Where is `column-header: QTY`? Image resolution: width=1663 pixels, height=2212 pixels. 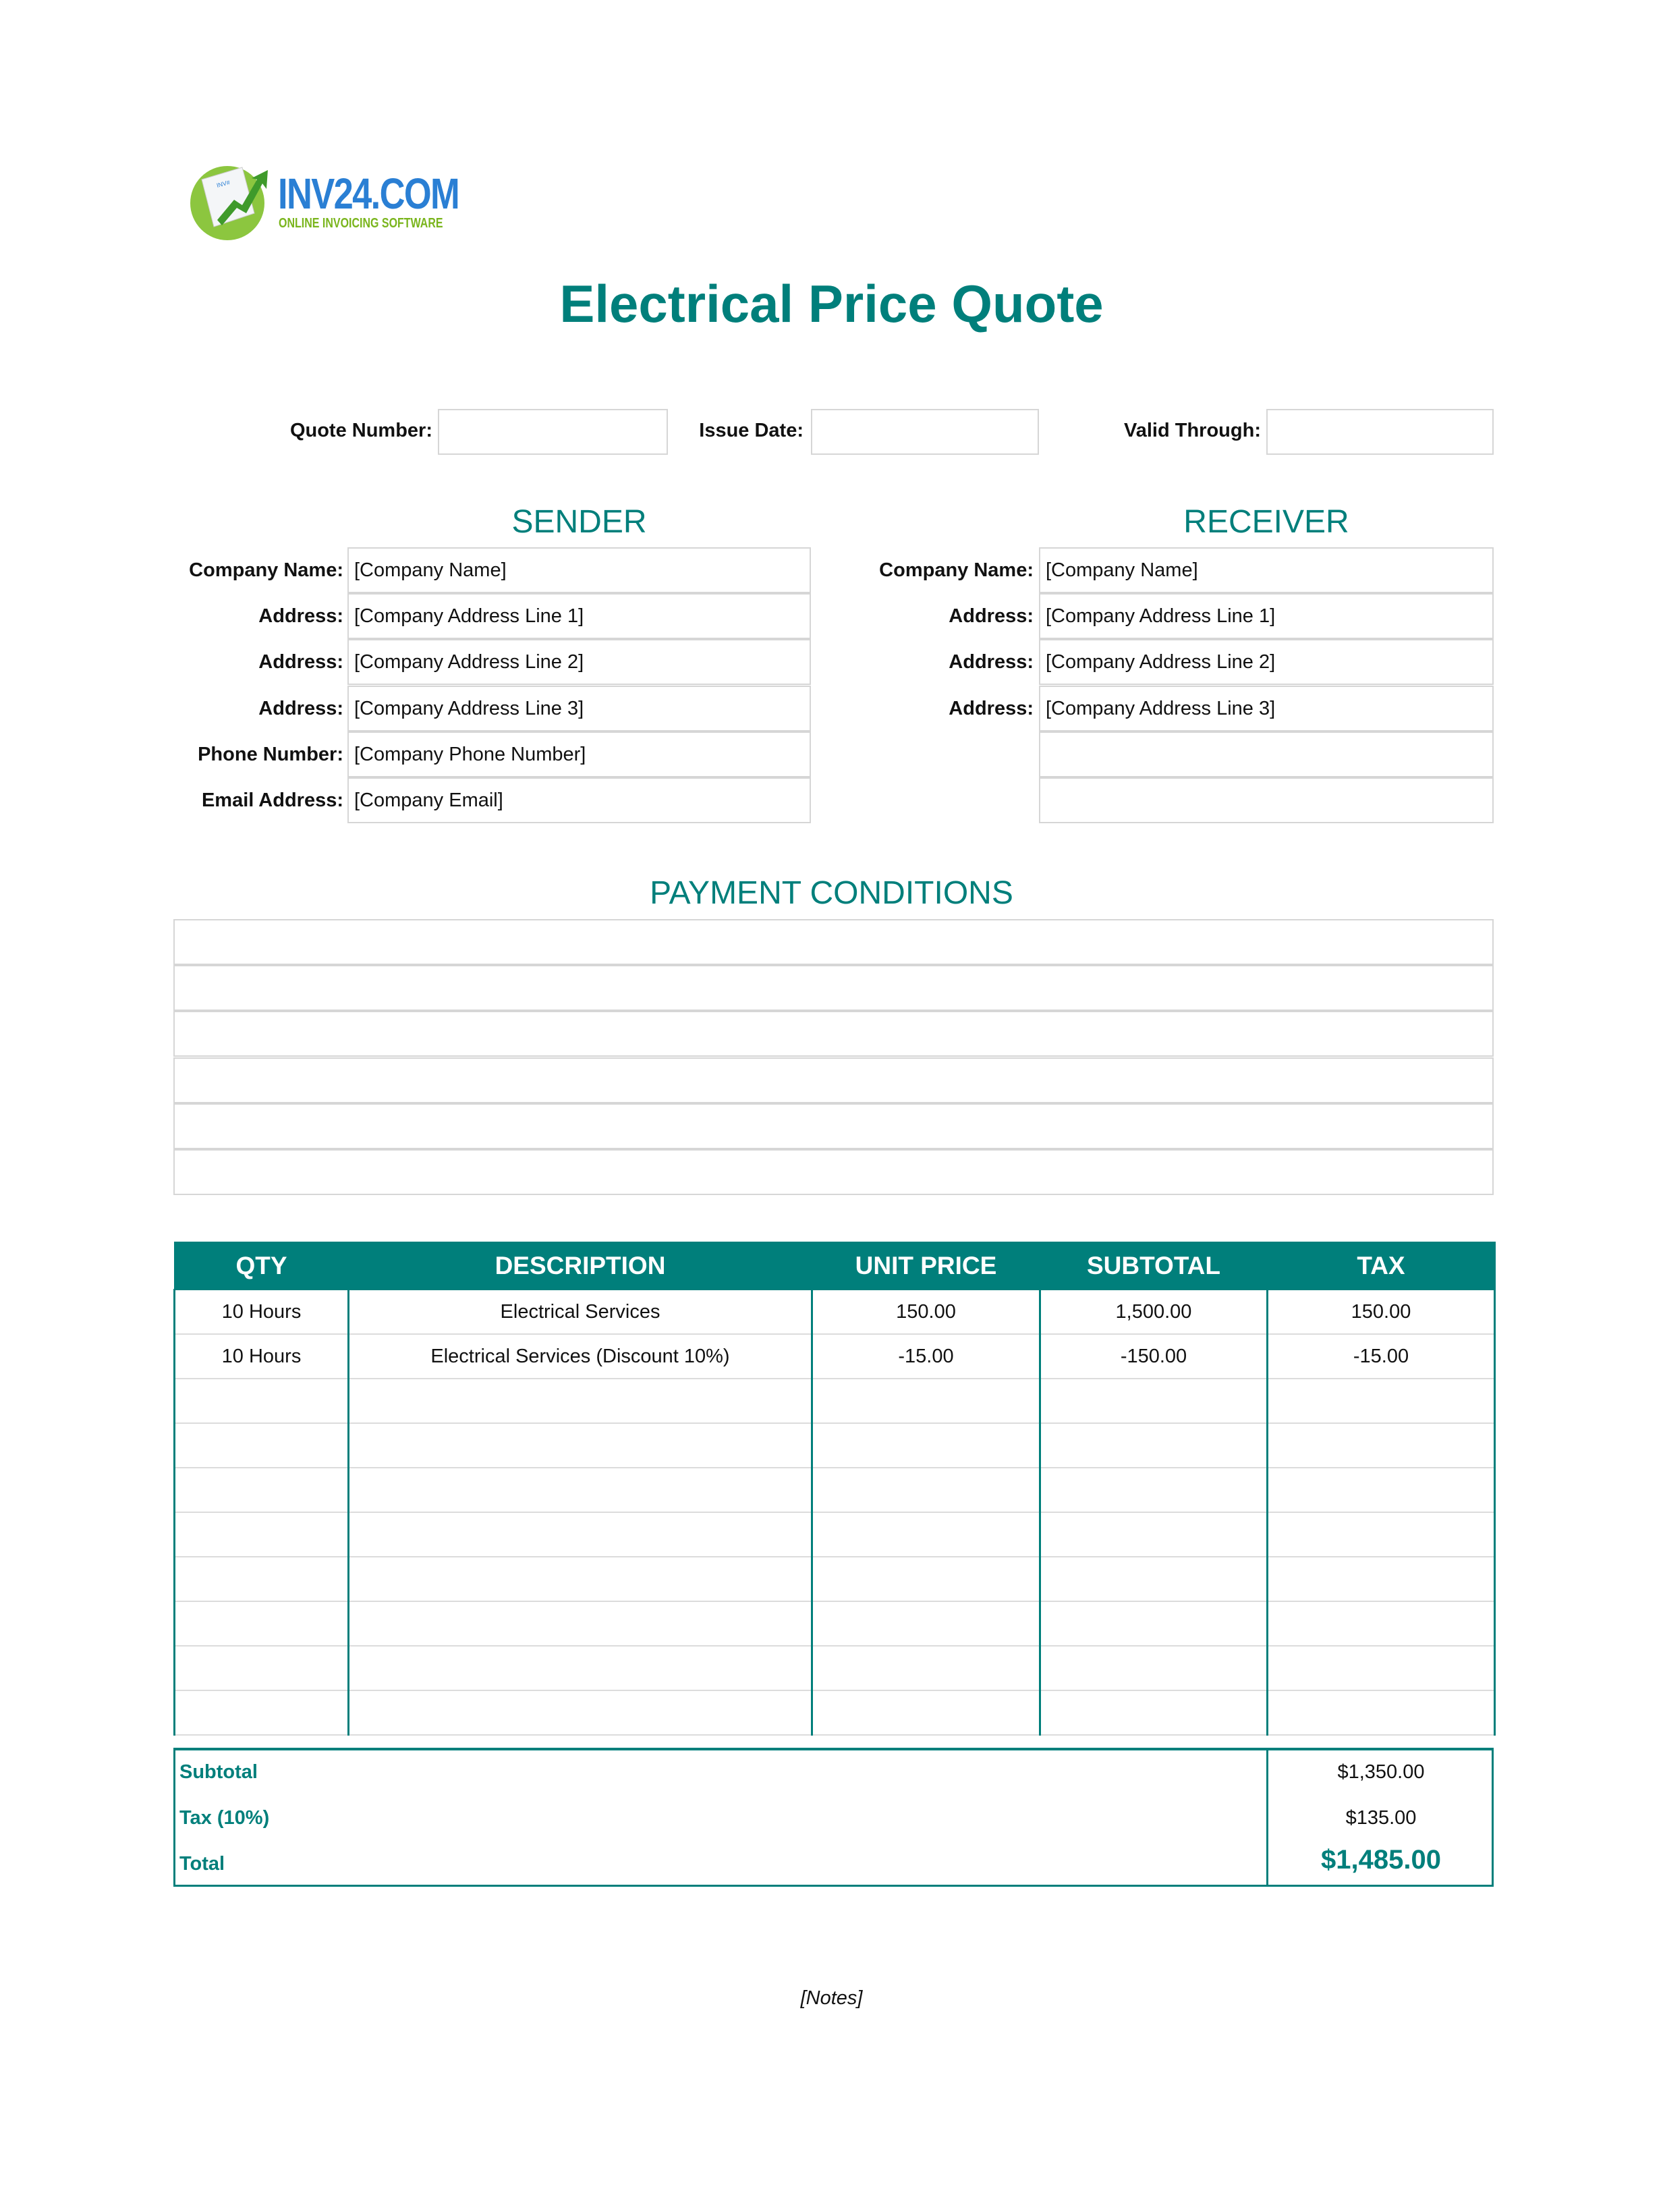
column-header: QTY is located at coordinates (261, 1266).